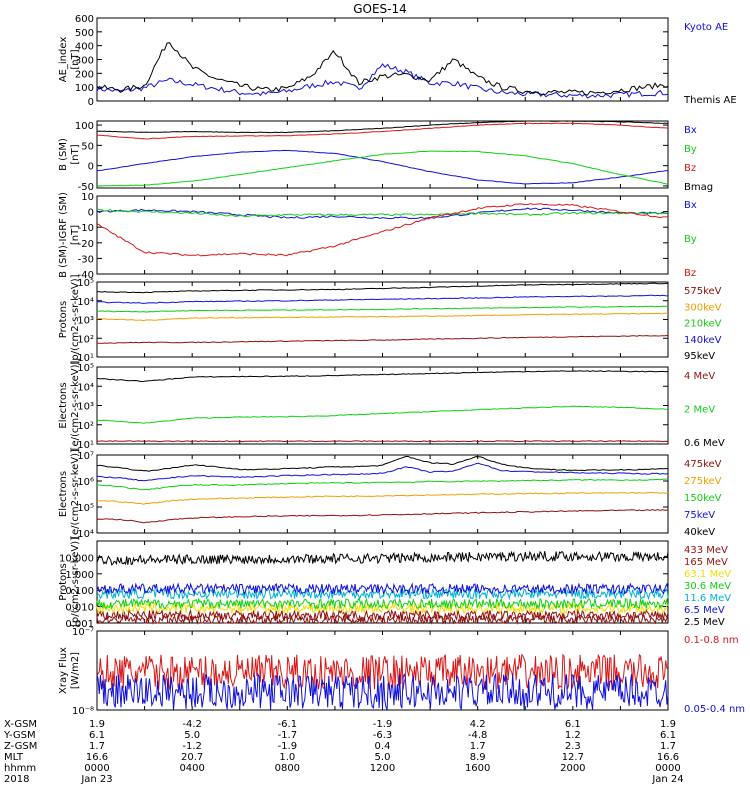  What do you see at coordinates (86, 259) in the screenshot?
I see `y-tick-label: -30` at bounding box center [86, 259].